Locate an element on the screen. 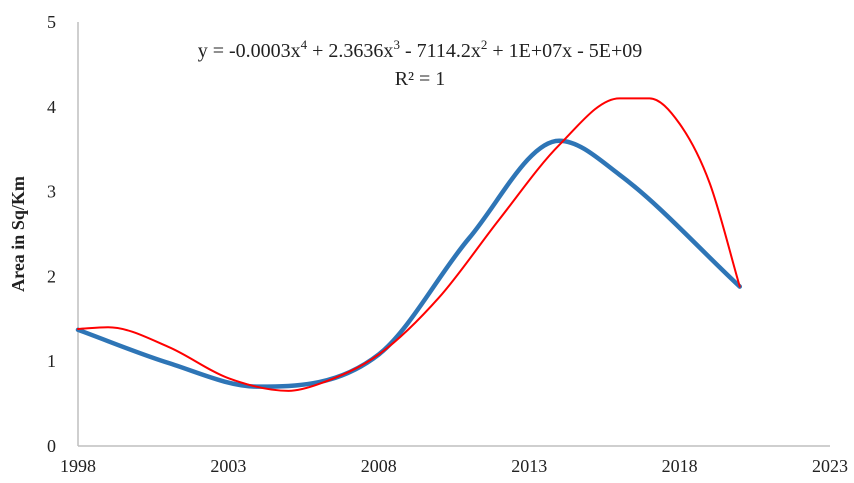 The width and height of the screenshot is (854, 483). y-tick-label: 1 is located at coordinates (51, 361).